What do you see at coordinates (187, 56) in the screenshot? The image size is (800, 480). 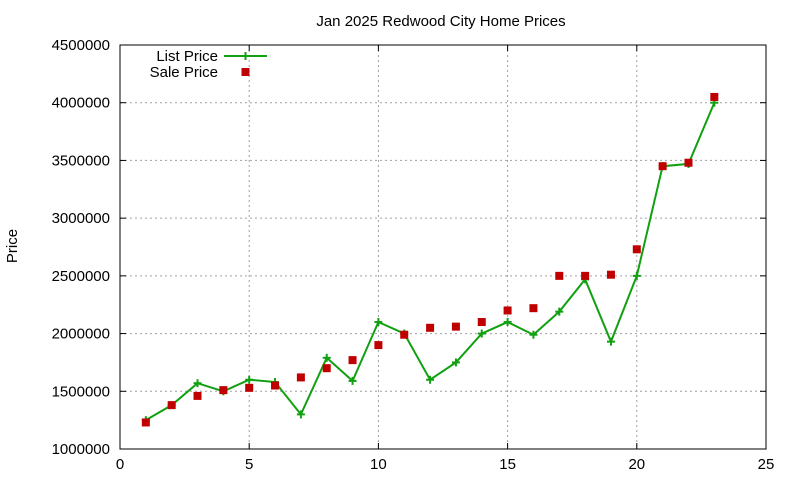 I see `legend-label: List Price` at bounding box center [187, 56].